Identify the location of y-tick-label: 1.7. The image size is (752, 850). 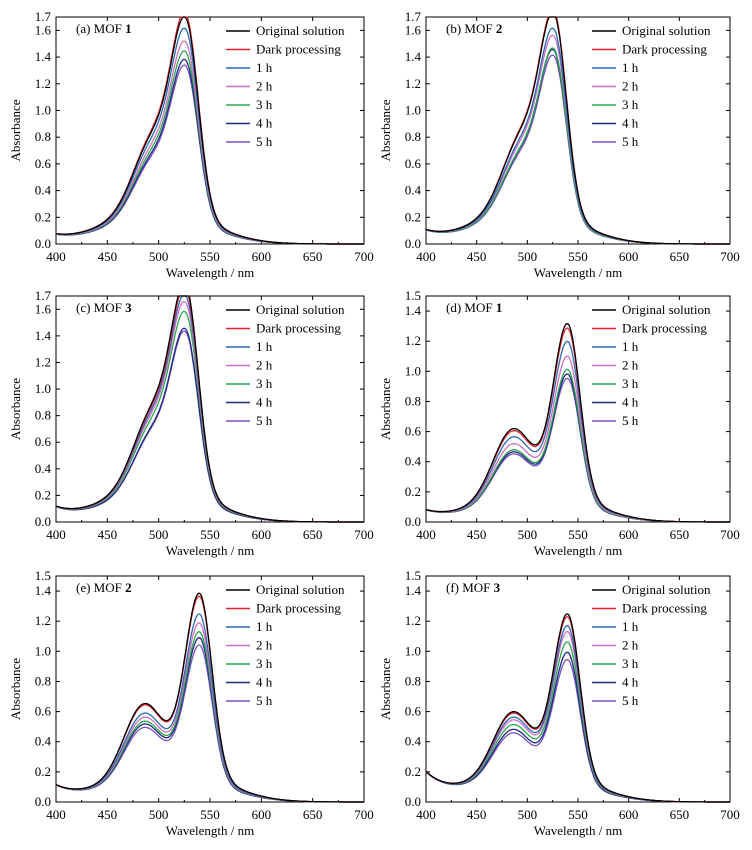
(413, 16).